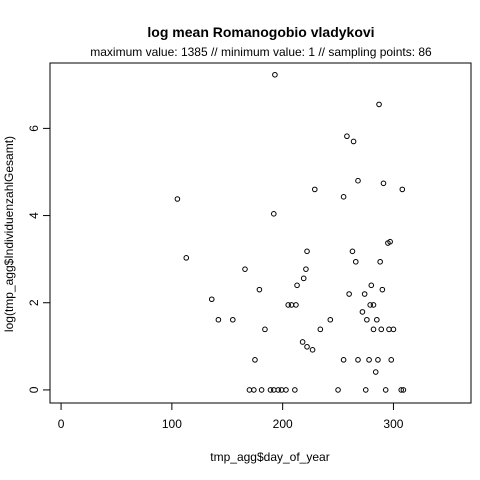 This screenshot has width=480, height=480. What do you see at coordinates (260, 32) in the screenshot?
I see `chart-title: log mean Romanogobio vladykovi` at bounding box center [260, 32].